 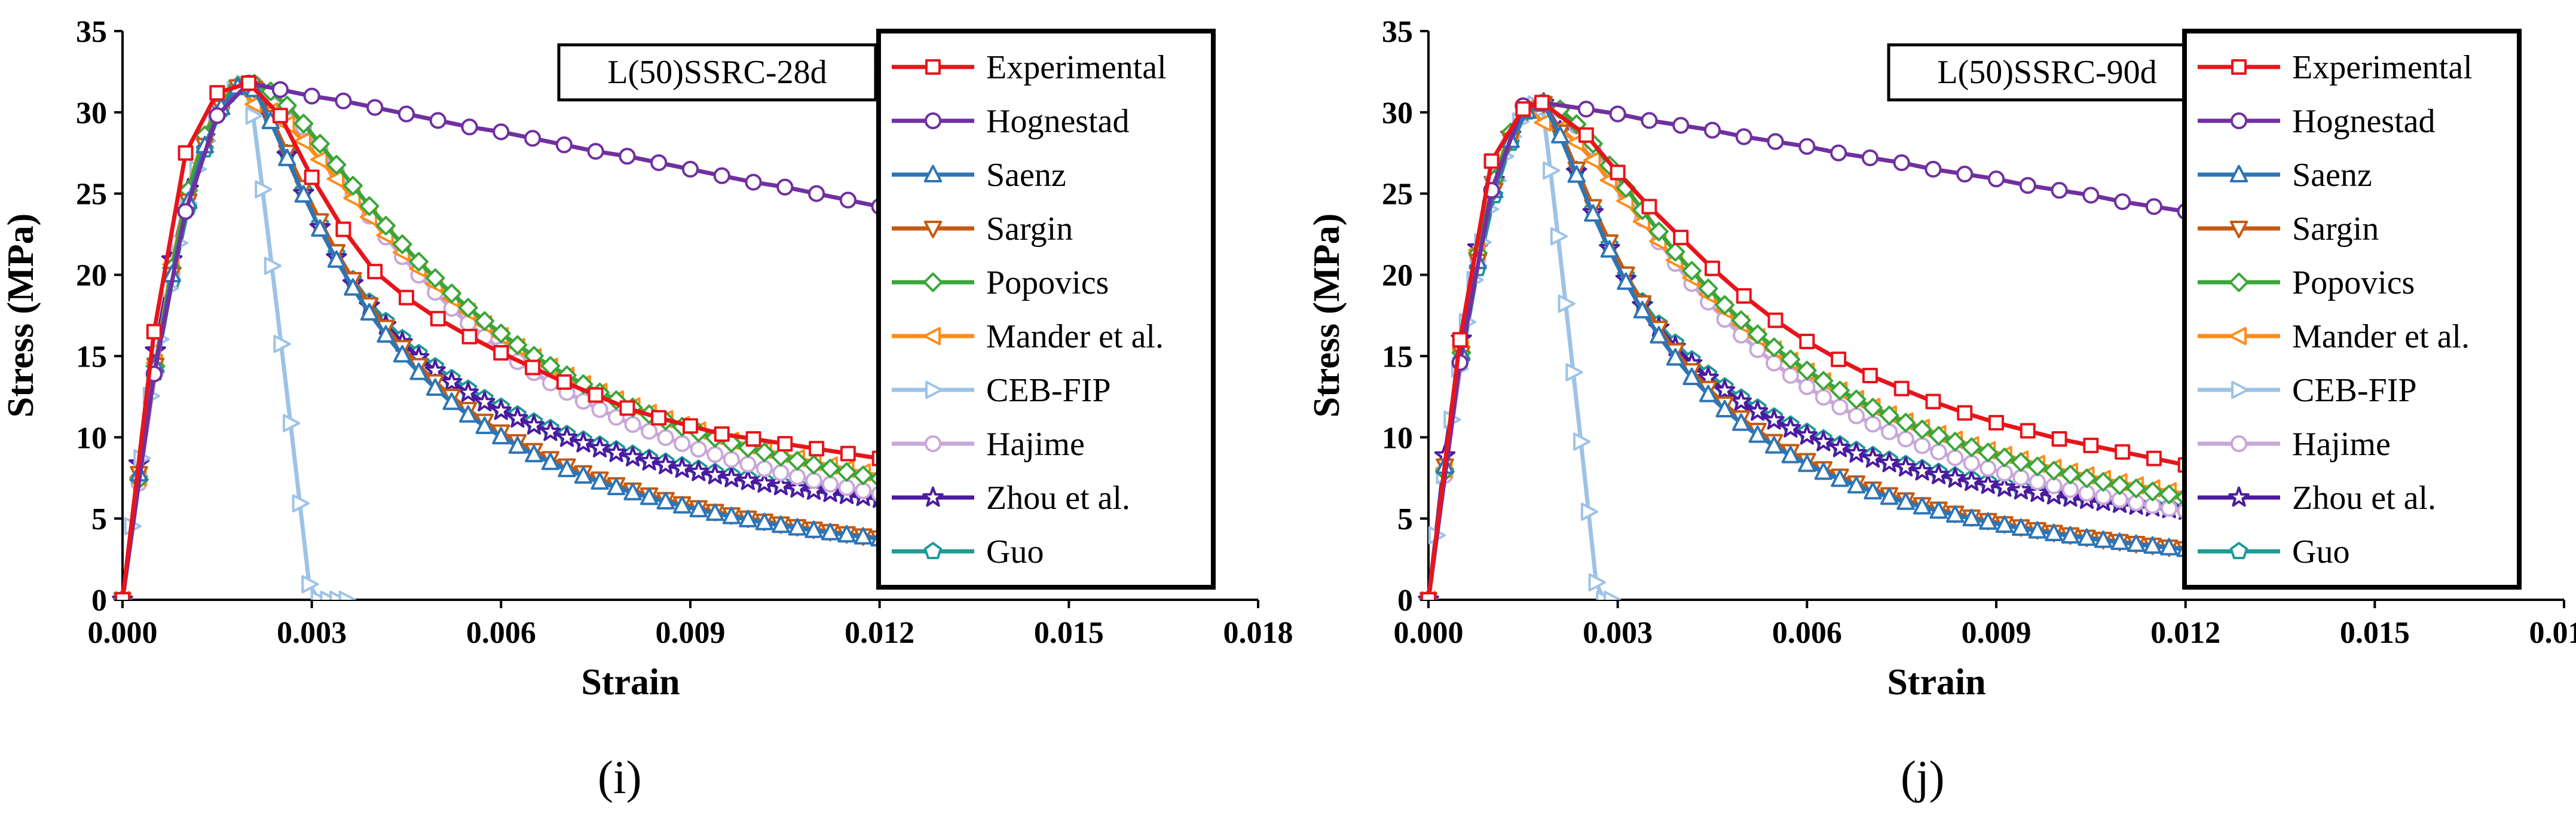 I want to click on chart-j-xtick-label: 0.009, so click(x=1997, y=633).